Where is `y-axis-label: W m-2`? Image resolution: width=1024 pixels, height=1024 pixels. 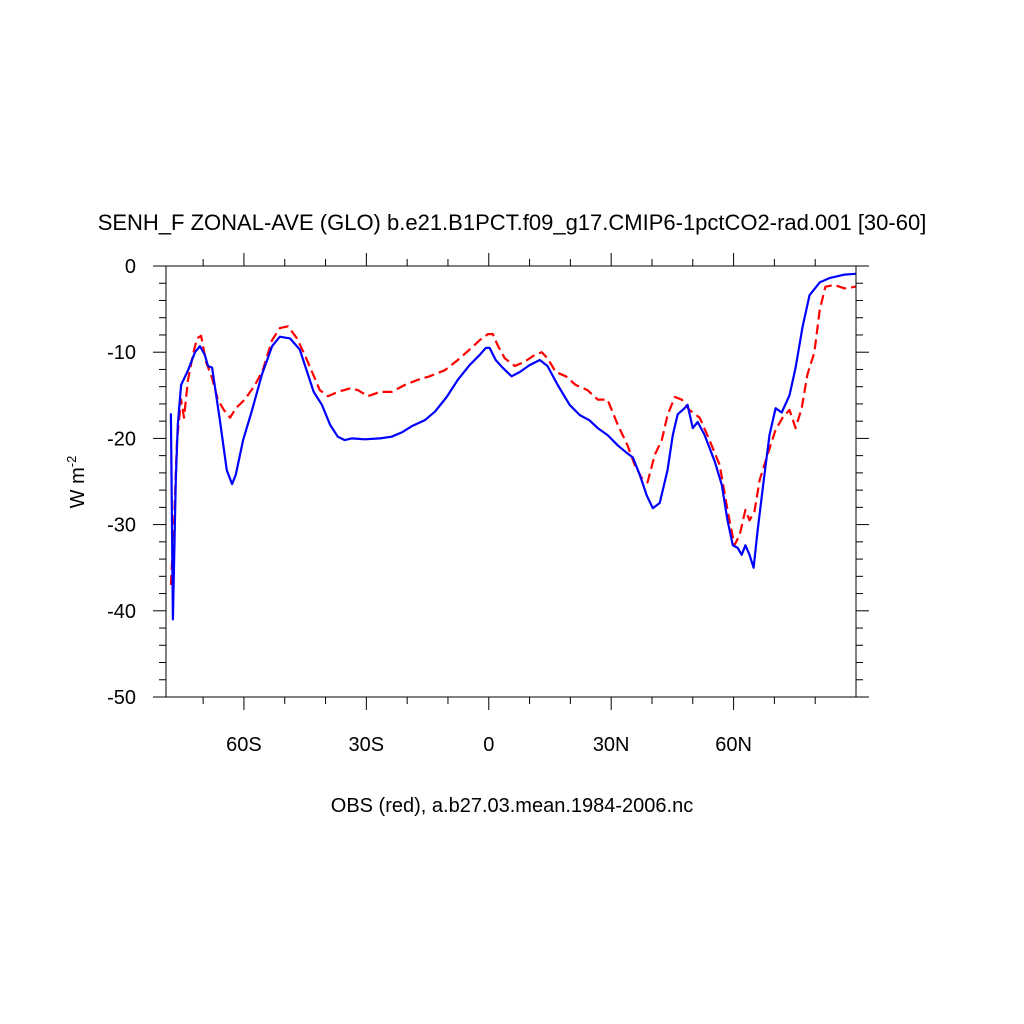
y-axis-label: W m-2 is located at coordinates (76, 482).